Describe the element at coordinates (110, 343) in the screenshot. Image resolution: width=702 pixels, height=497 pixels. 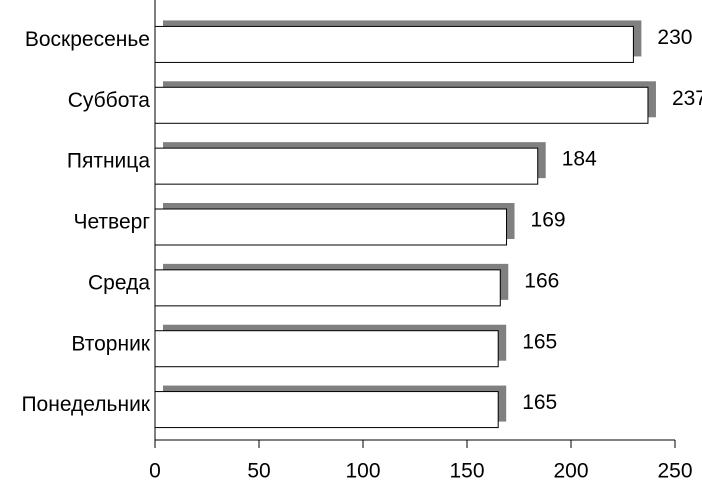
I see `y-tick-label: Вторник` at that location.